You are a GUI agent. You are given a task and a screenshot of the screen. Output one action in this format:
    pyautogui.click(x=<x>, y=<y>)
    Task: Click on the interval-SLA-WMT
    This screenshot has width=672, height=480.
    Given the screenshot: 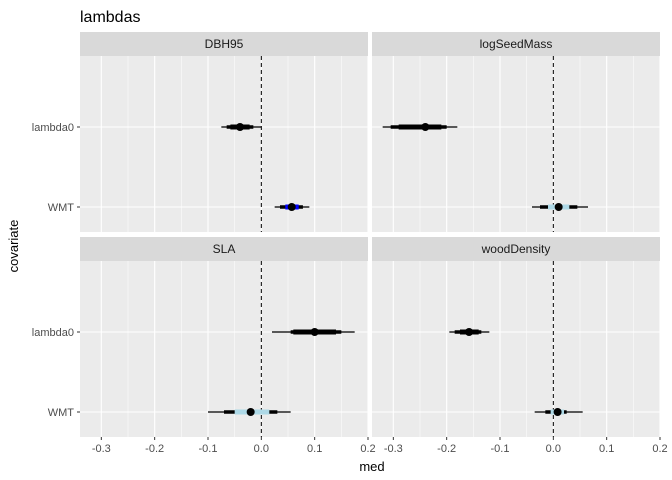 What is the action you would take?
    pyautogui.click(x=249, y=412)
    